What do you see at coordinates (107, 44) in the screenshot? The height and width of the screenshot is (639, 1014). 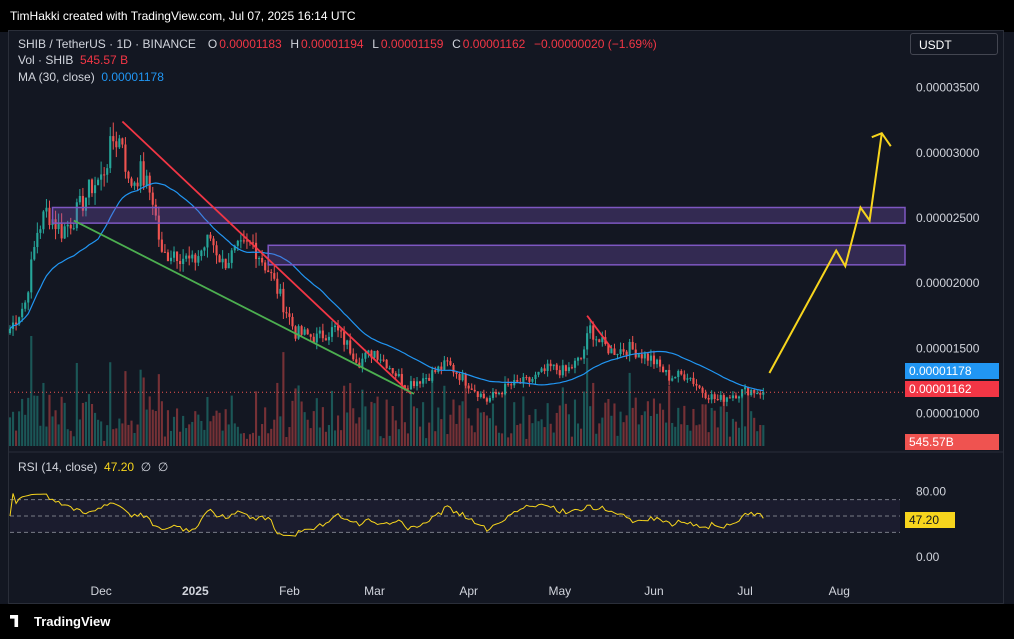 I see `symbol-name: SHIB / TetherUS · 1D · BINANCE` at bounding box center [107, 44].